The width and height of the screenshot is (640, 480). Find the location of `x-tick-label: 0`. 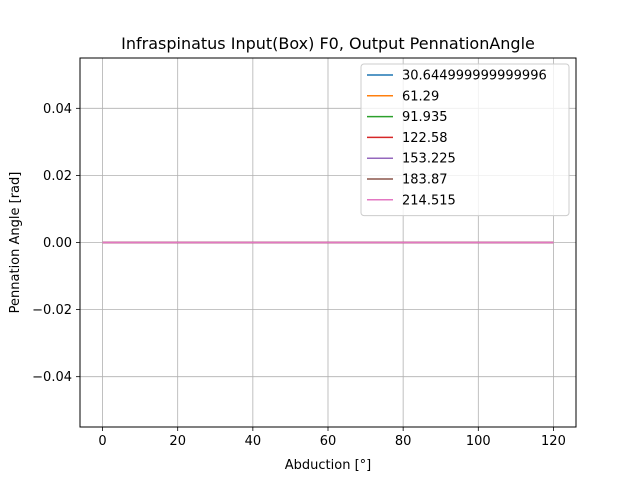

x-tick-label: 0 is located at coordinates (102, 441).